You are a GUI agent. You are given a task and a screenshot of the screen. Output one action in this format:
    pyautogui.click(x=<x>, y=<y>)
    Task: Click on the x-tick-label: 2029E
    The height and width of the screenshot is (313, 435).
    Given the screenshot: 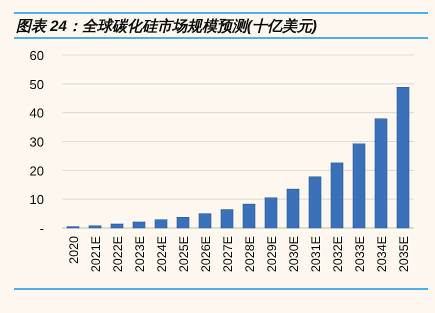 What is the action you would take?
    pyautogui.click(x=272, y=254)
    